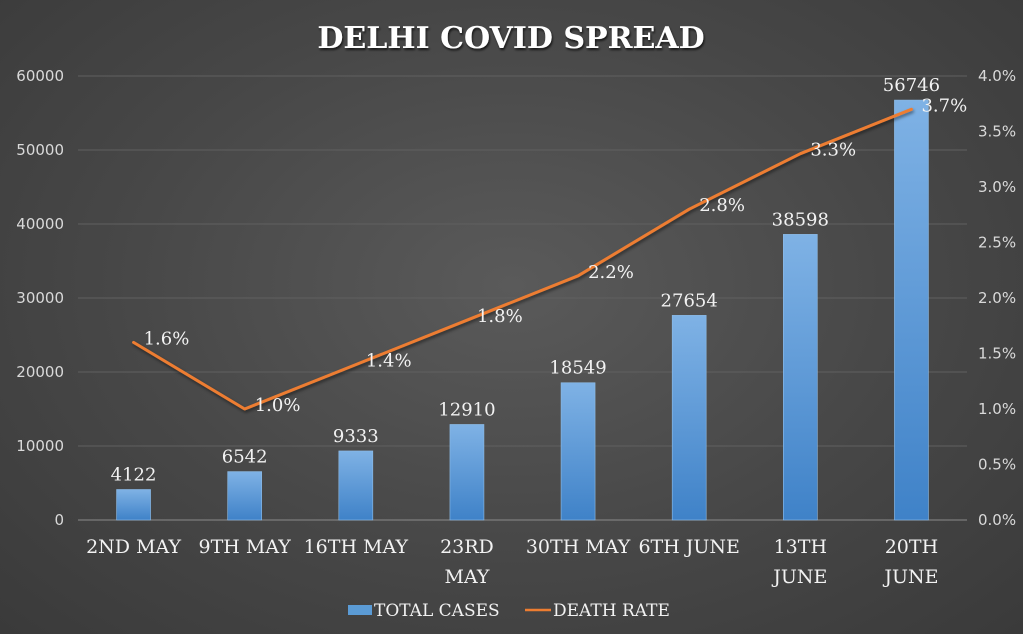  Describe the element at coordinates (800, 219) in the screenshot. I see `bar-data-label: 38598` at that location.